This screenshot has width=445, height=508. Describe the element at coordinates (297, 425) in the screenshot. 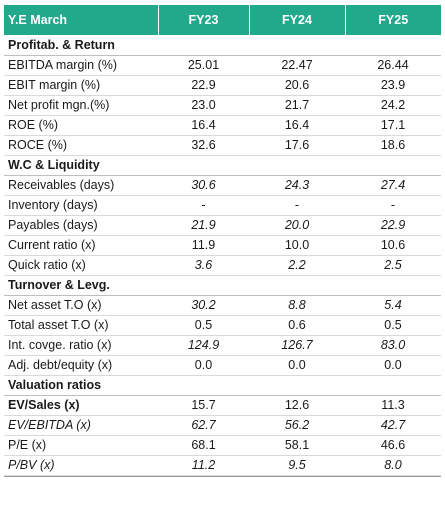

I see `cell-fy24: 56.2` at that location.